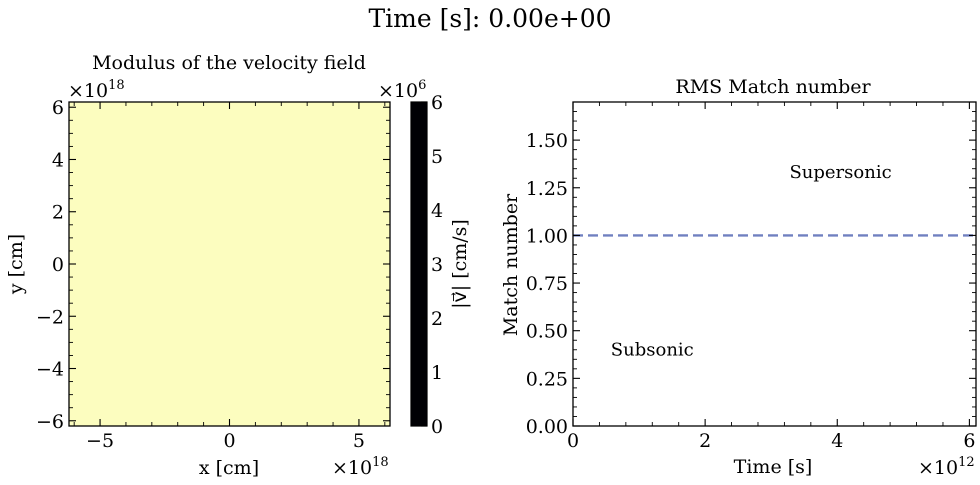 This screenshot has width=980, height=485. I want to click on annotation-label: Subsonic, so click(652, 349).